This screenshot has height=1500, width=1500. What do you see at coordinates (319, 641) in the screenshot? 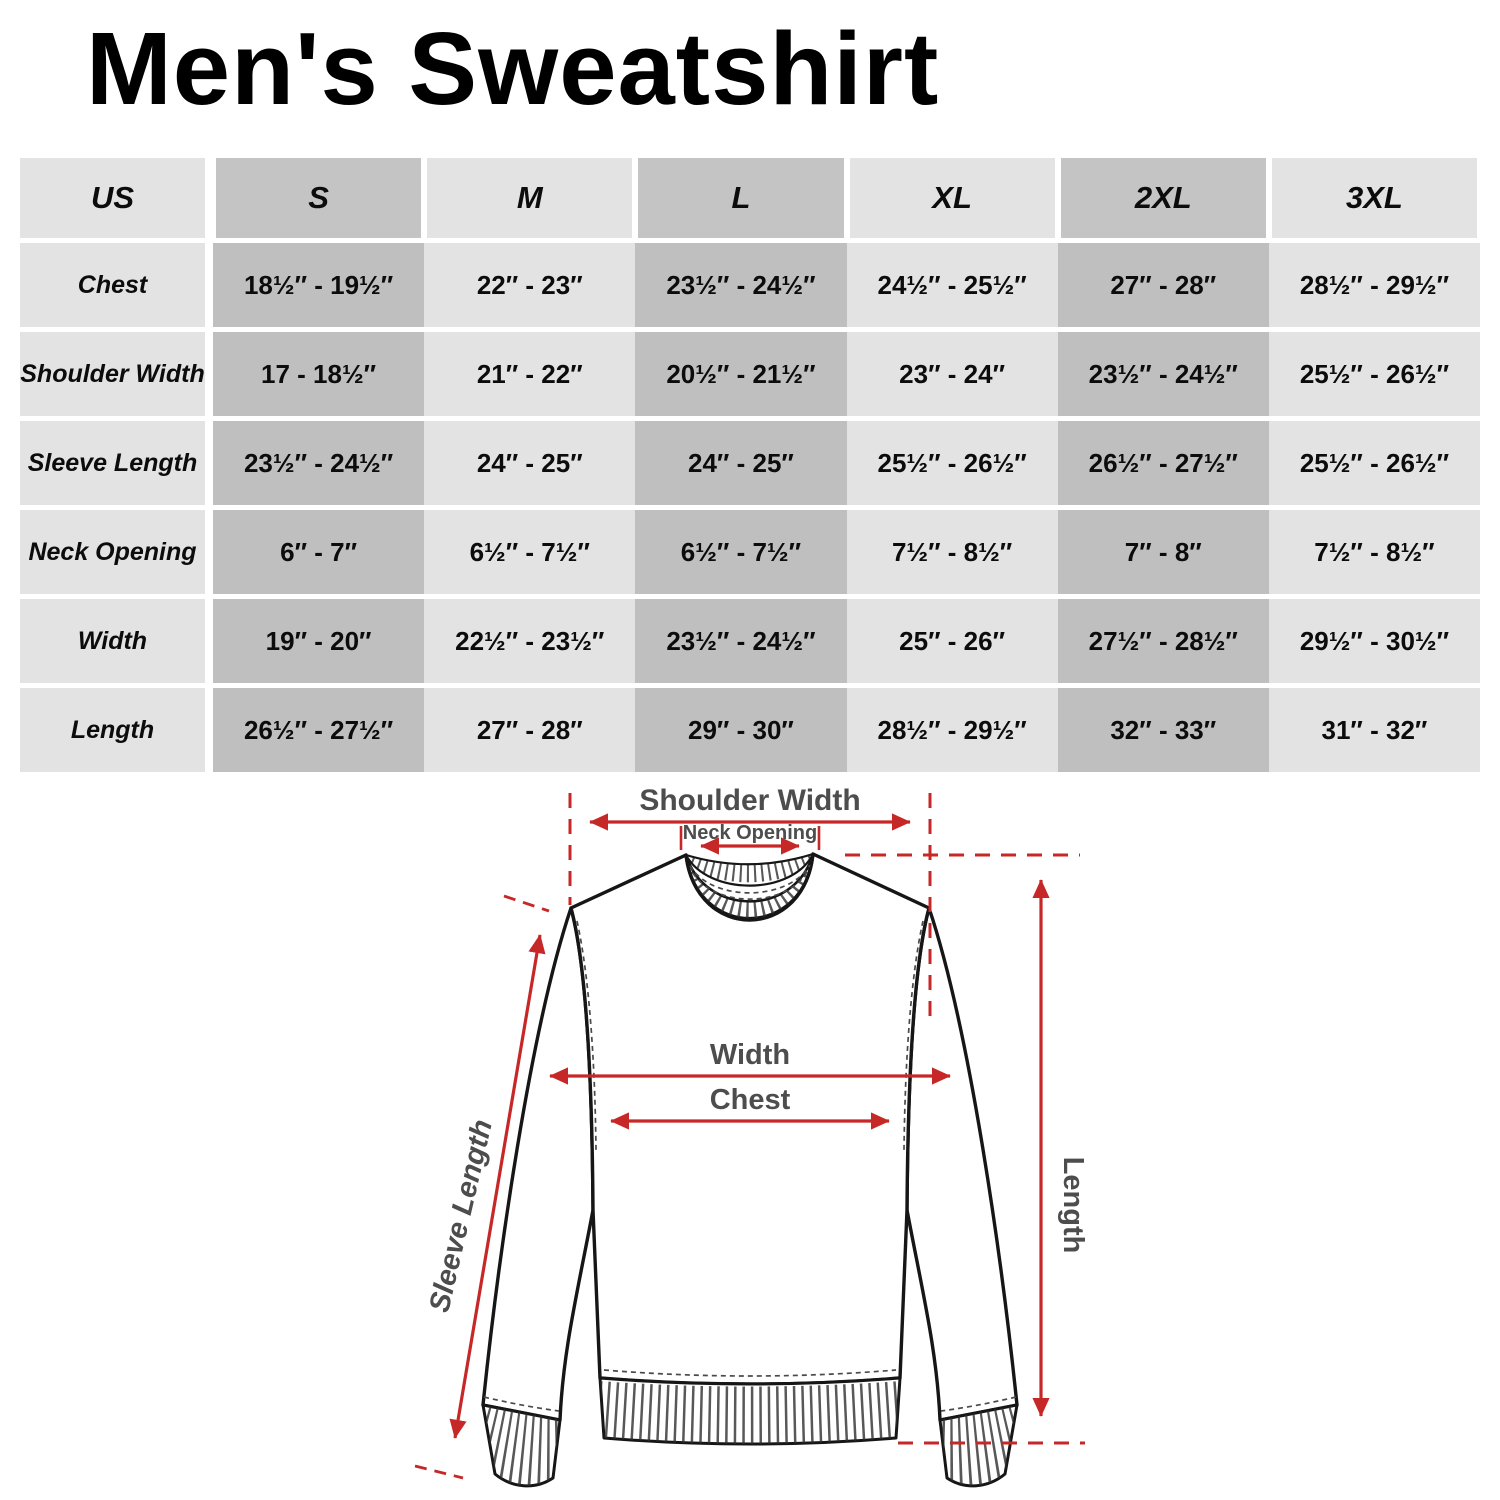
I see `size-value-cell: 19″ - 20″` at bounding box center [319, 641].